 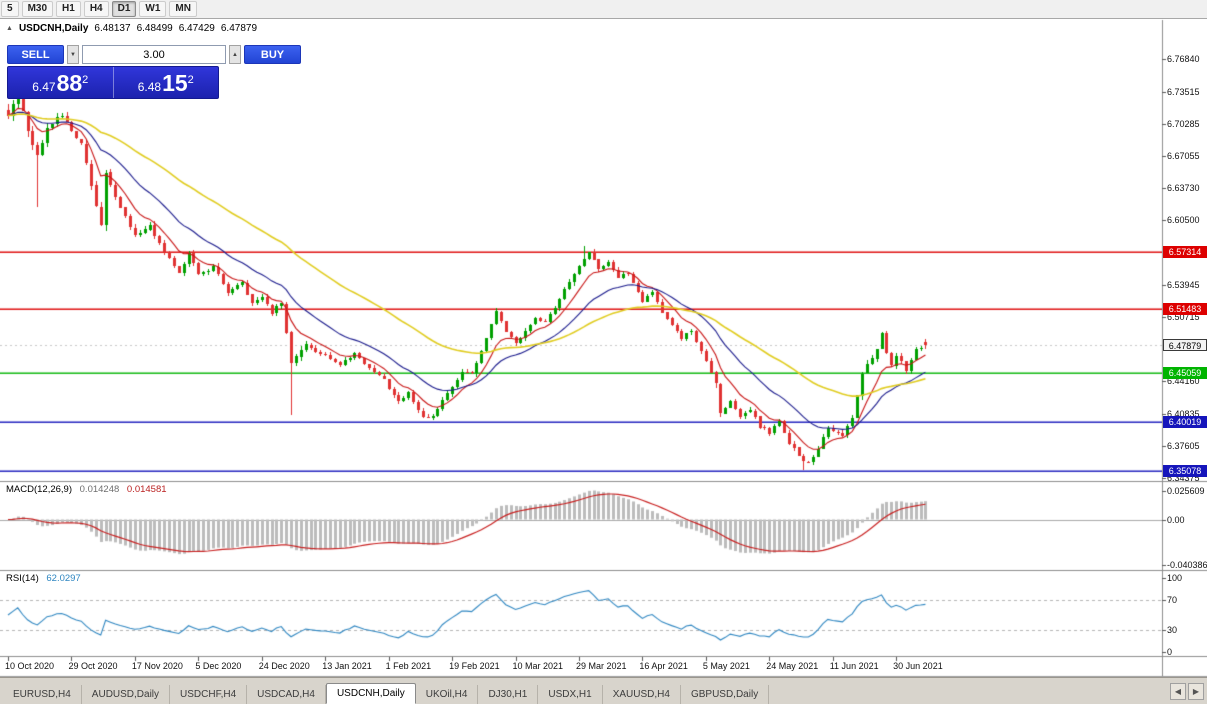 I want to click on one-click-trading-panel: SELL ▼ ▲ BUY 6.47 88 2 6.48 15 2, so click(x=154, y=72).